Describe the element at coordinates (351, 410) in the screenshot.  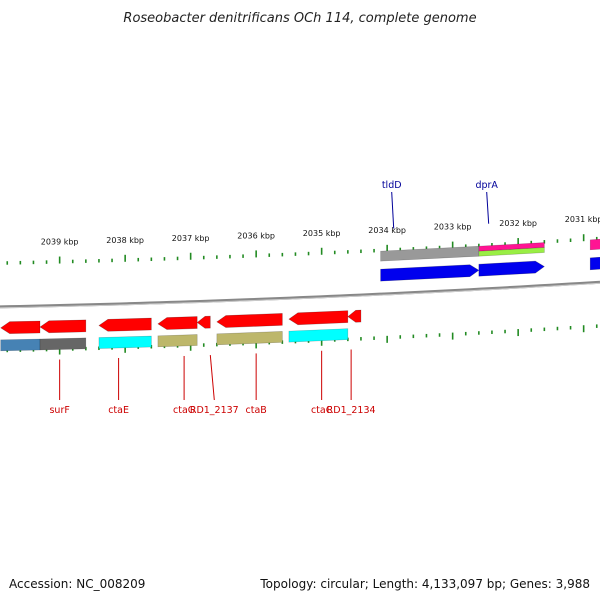
I see `gene-label-rd1_2134: RD1_2134` at that location.